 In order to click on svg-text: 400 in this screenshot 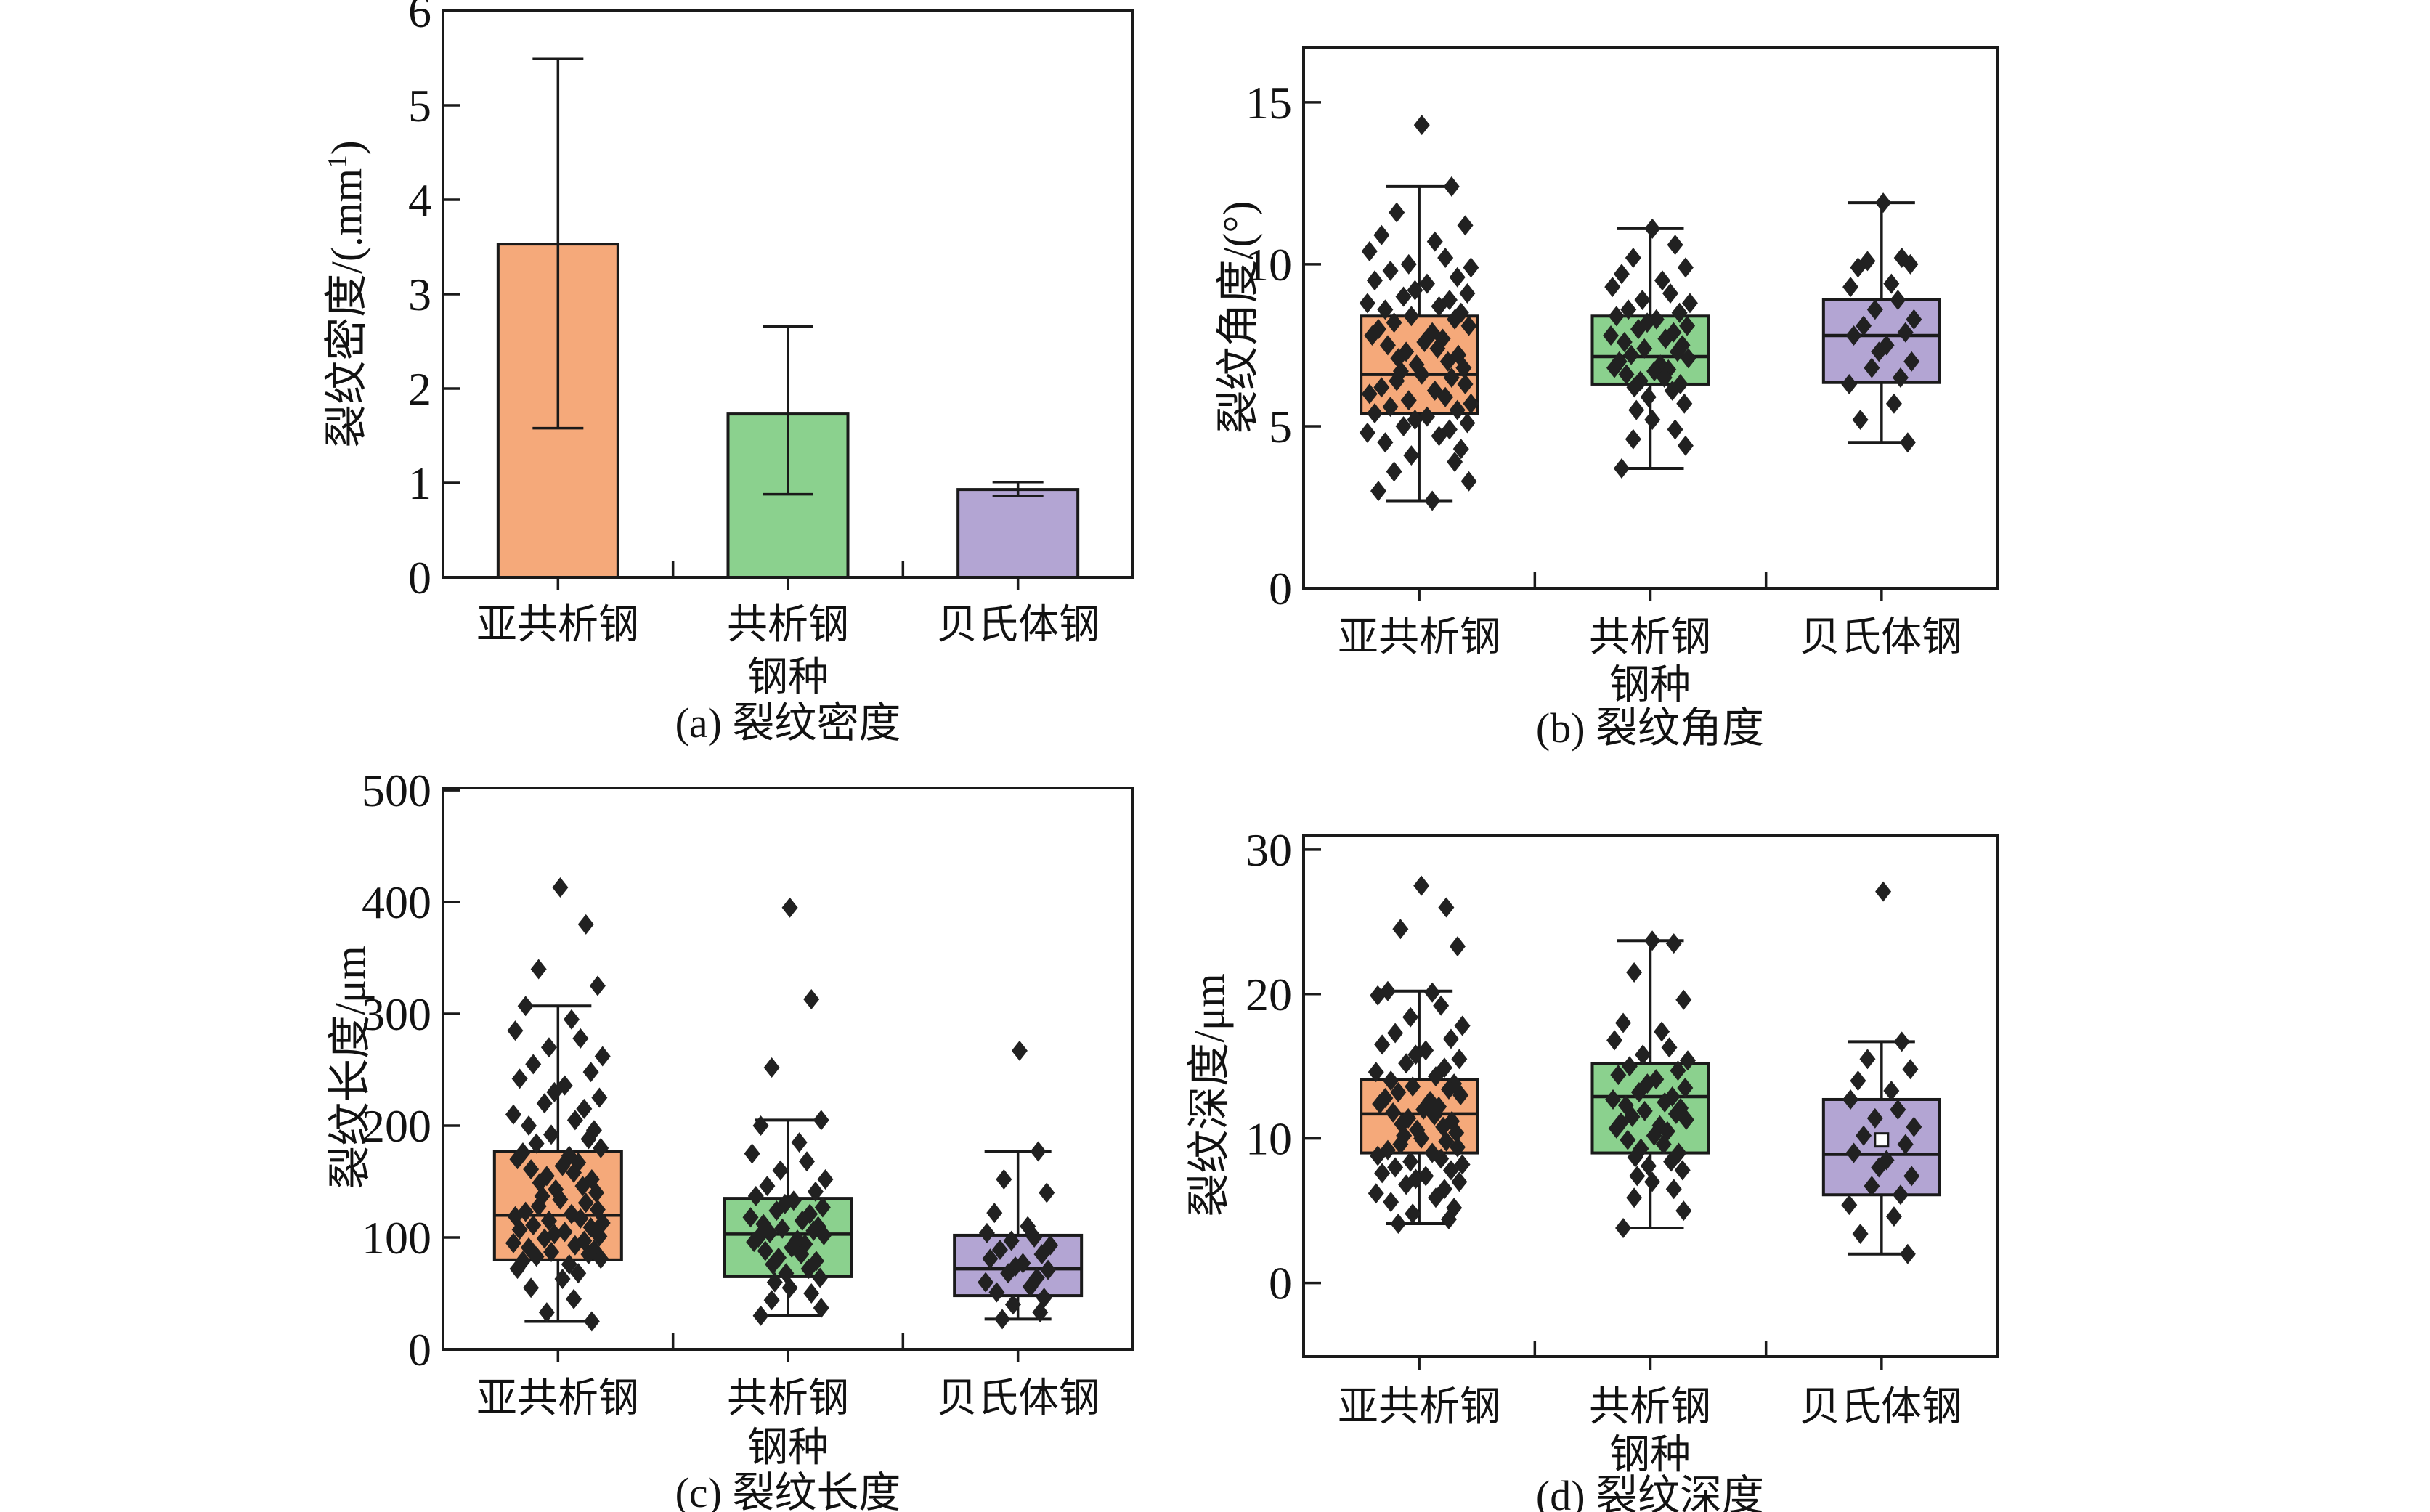, I will do `click(396, 902)`.